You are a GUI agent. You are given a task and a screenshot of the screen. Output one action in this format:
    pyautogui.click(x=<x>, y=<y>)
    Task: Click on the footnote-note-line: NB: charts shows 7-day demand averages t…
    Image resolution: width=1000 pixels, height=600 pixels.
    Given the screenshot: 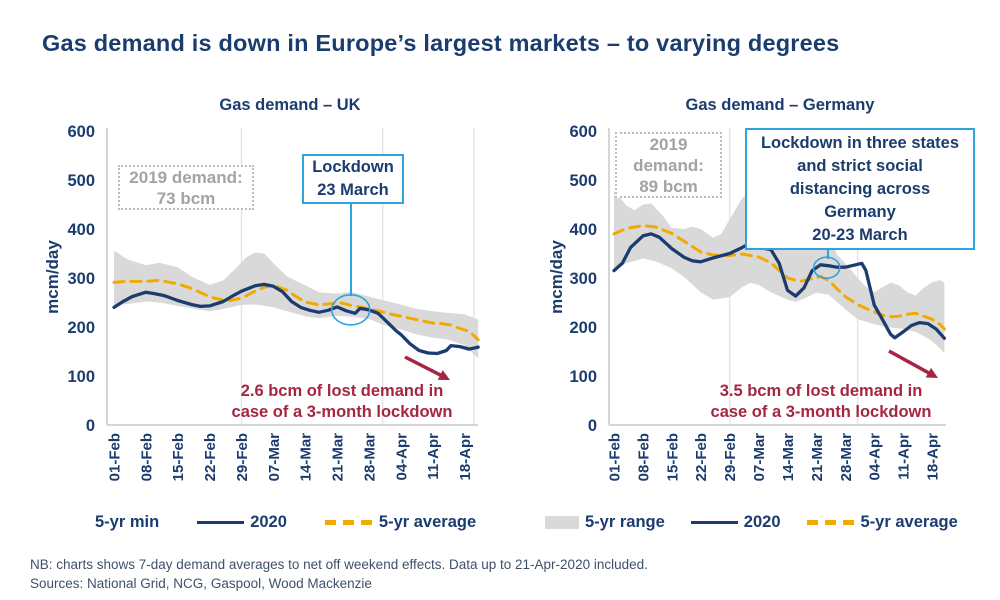 What is the action you would take?
    pyautogui.click(x=339, y=564)
    